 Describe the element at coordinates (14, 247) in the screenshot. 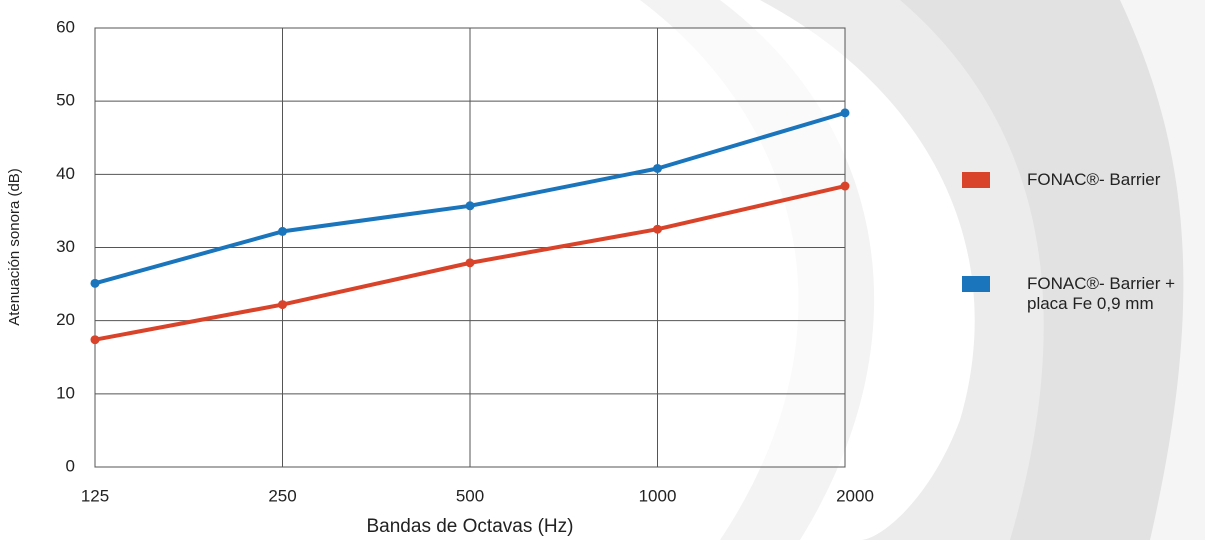

I see `y-axis-title: Atenuación sonora (dB)` at that location.